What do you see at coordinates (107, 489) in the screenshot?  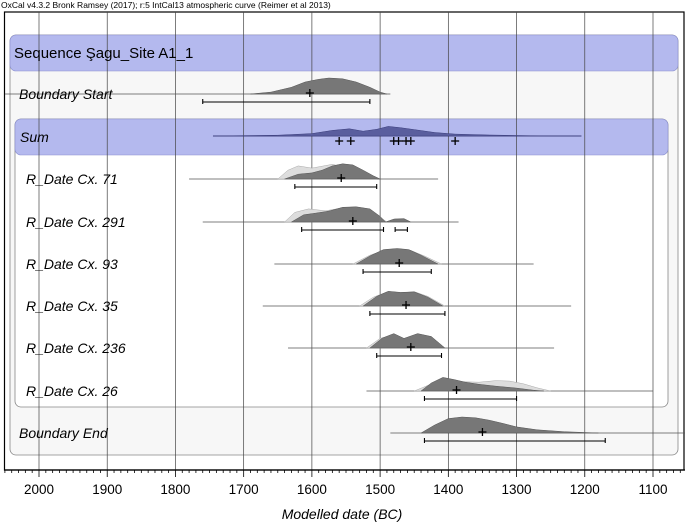 I see `x-tick-label: 1900` at bounding box center [107, 489].